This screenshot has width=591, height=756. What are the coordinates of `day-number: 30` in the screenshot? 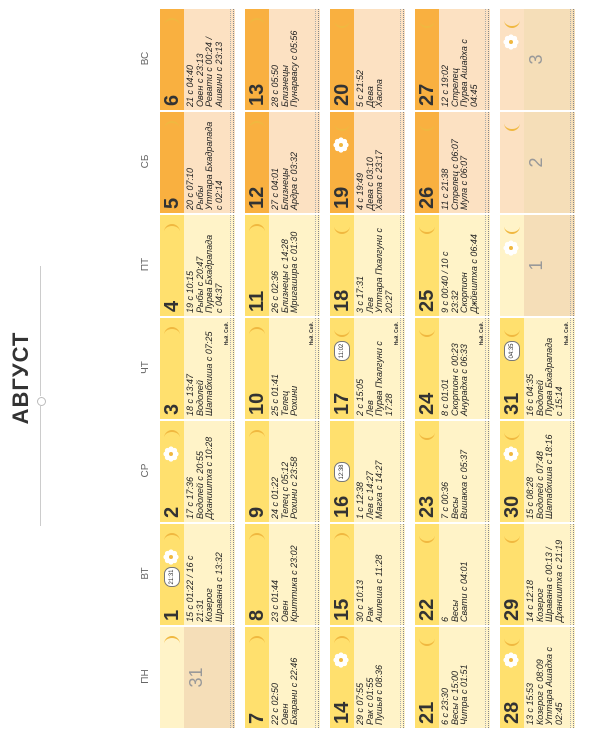 It's located at (512, 506).